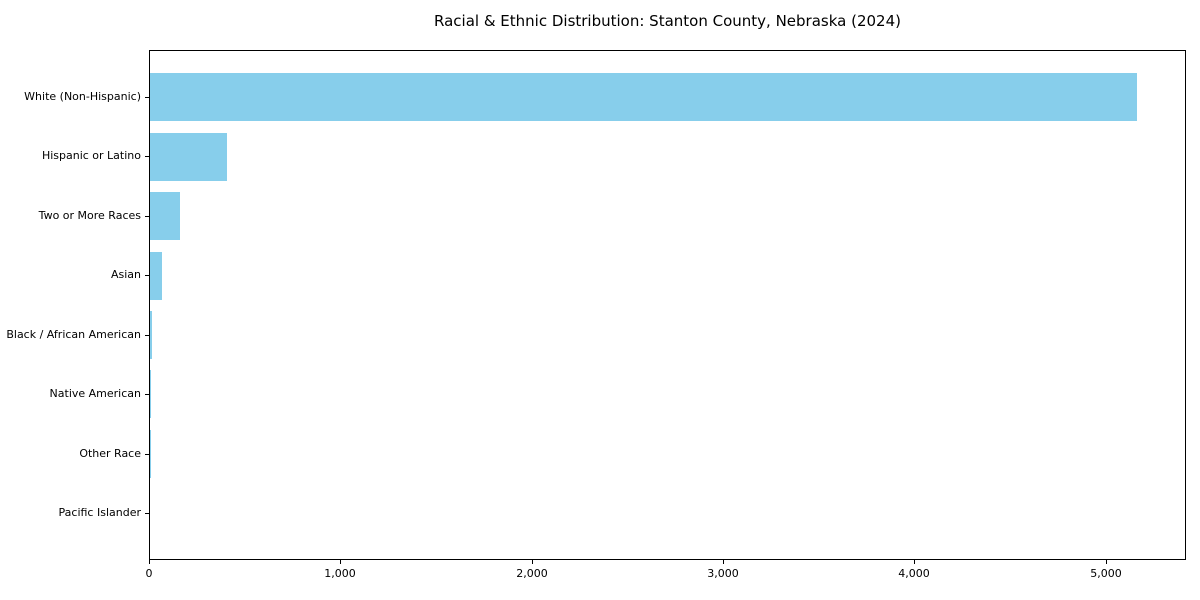 The width and height of the screenshot is (1200, 600). I want to click on x-tick-label: 2,000, so click(532, 573).